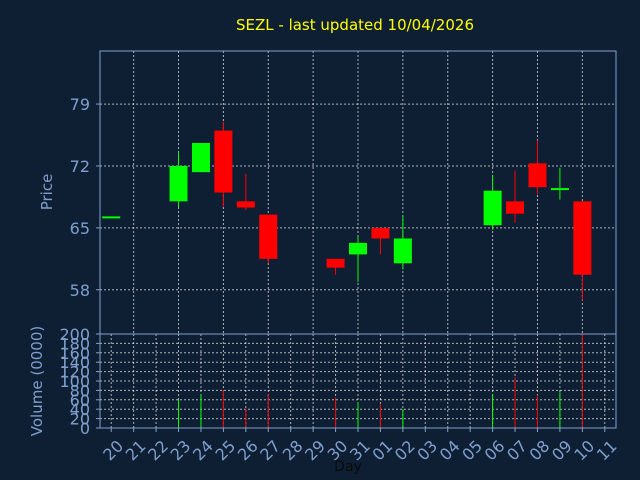 The height and width of the screenshot is (480, 640). What do you see at coordinates (37, 381) in the screenshot?
I see `volume-axis-label: Volume (0000)` at bounding box center [37, 381].